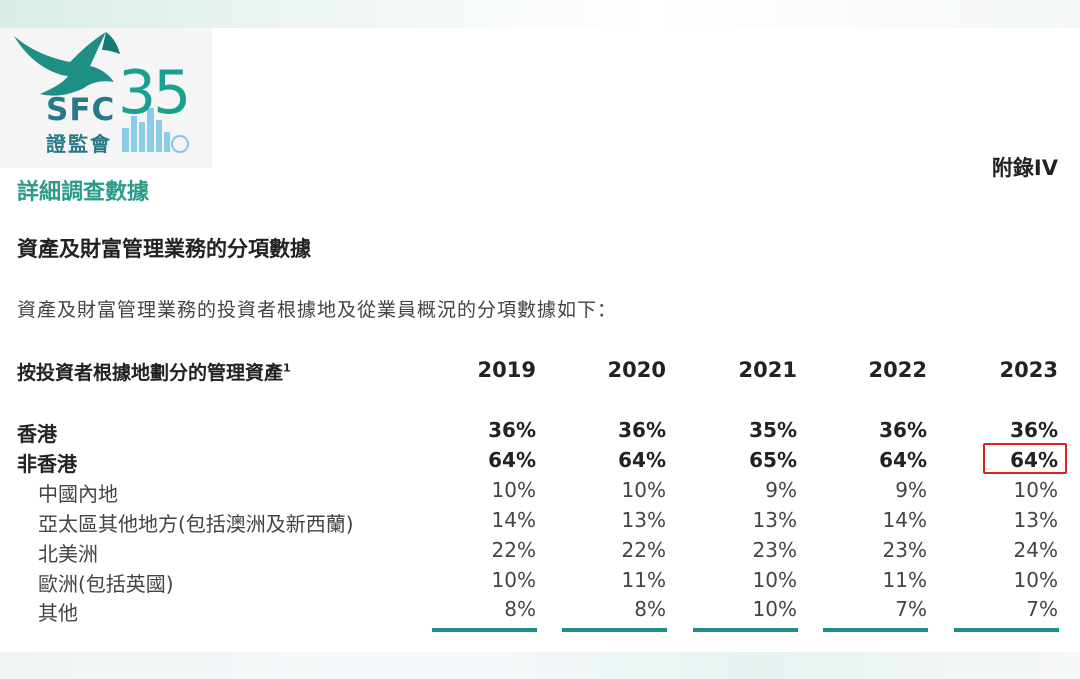  What do you see at coordinates (540, 665) in the screenshot?
I see `bottom-blur-band` at bounding box center [540, 665].